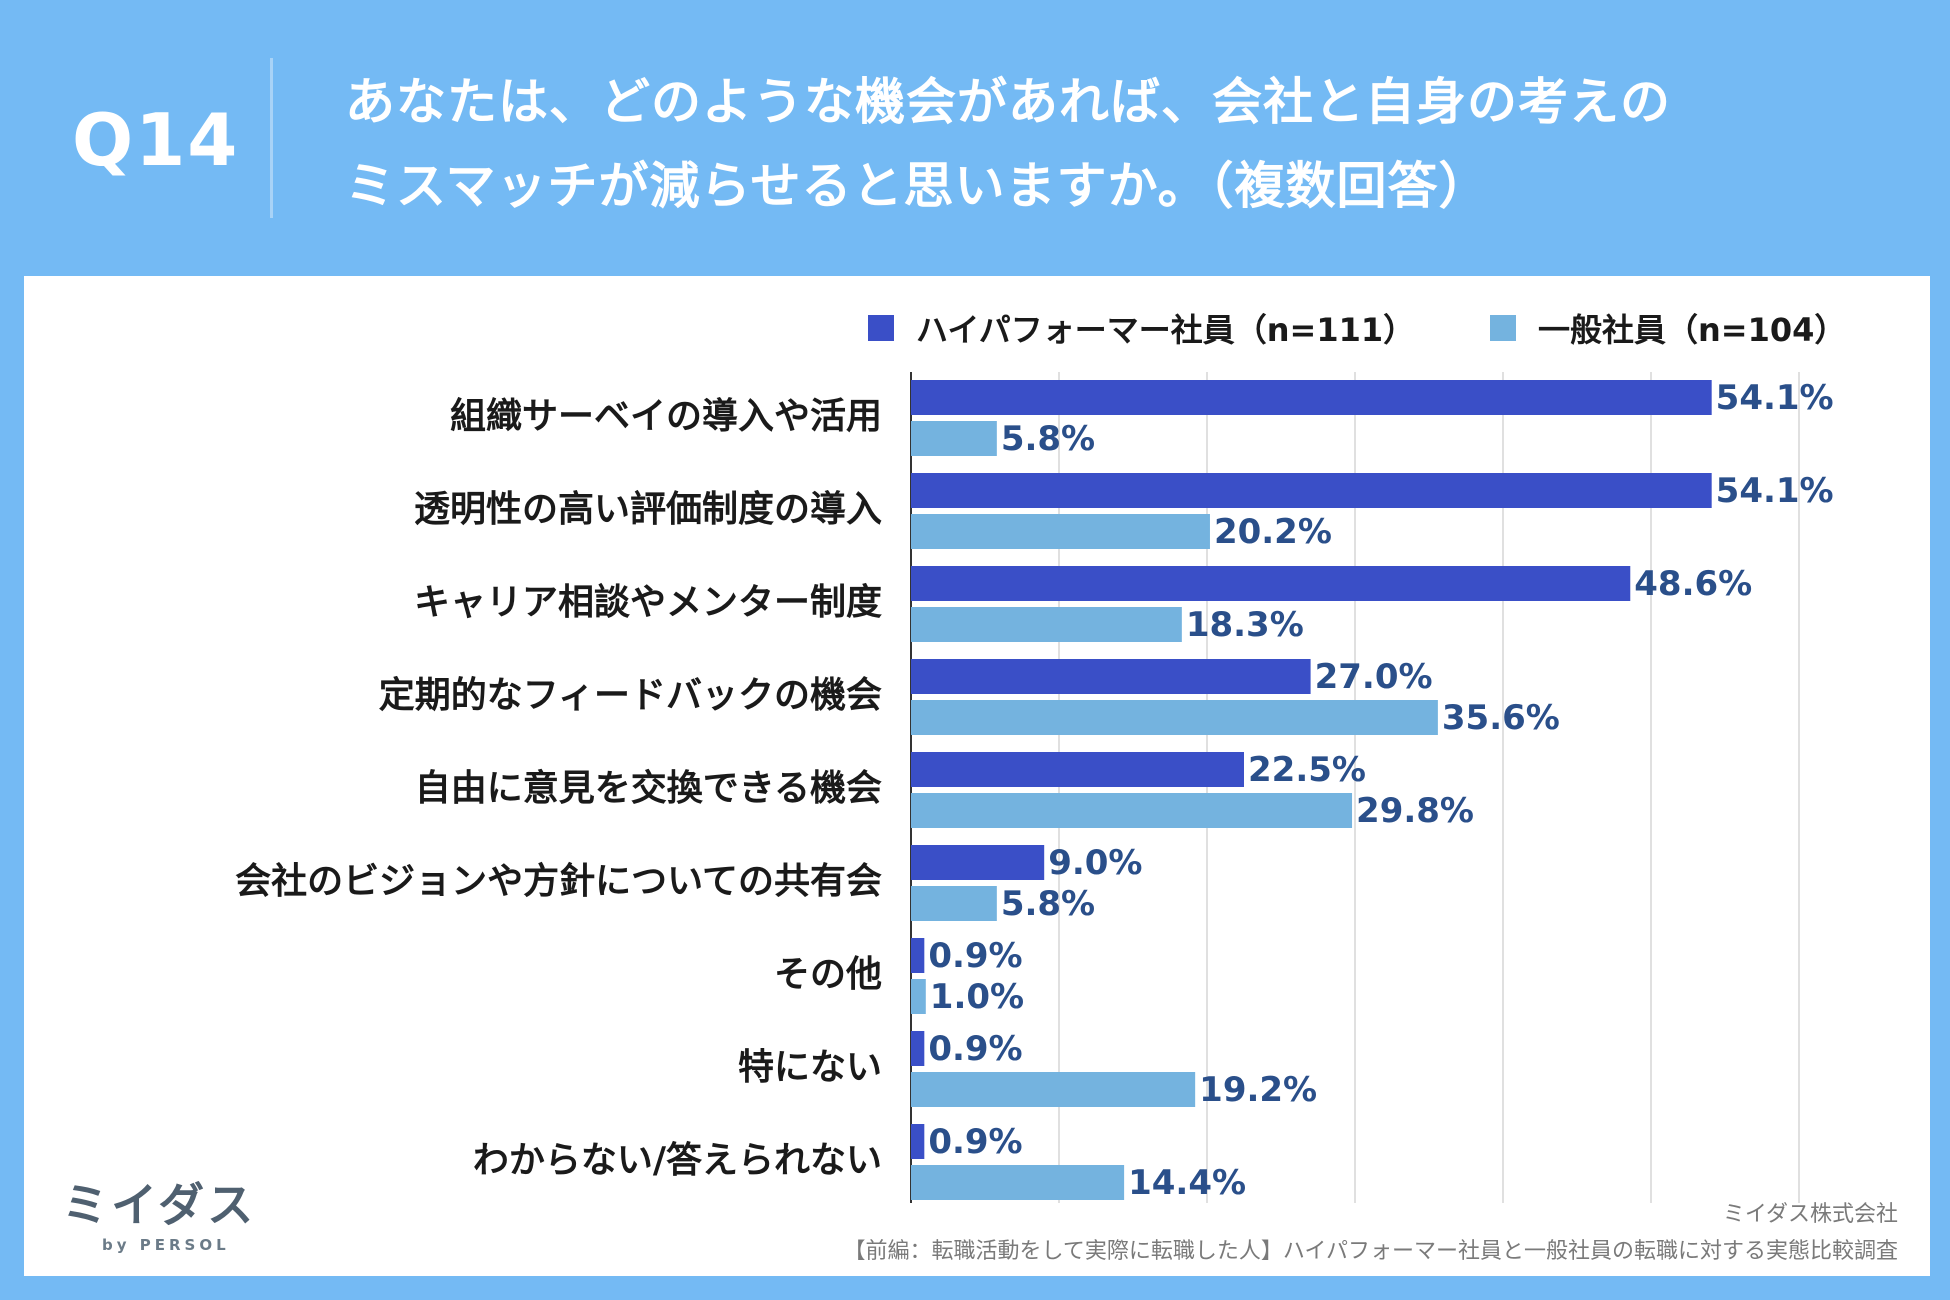 The width and height of the screenshot is (1950, 1300). I want to click on data-label: 14.4%, so click(1187, 1183).